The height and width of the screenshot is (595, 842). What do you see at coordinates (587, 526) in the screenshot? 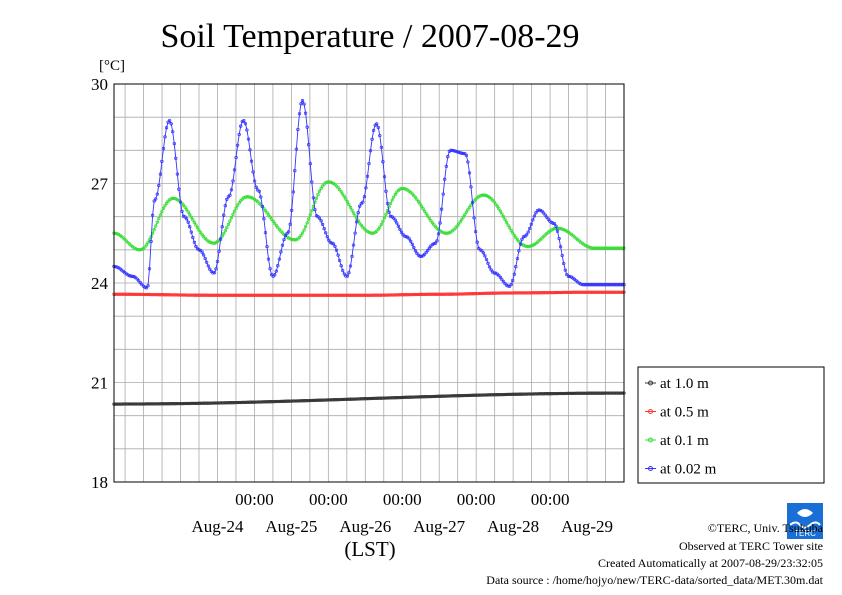
I see `x-tick-date-label: Aug-29` at bounding box center [587, 526].